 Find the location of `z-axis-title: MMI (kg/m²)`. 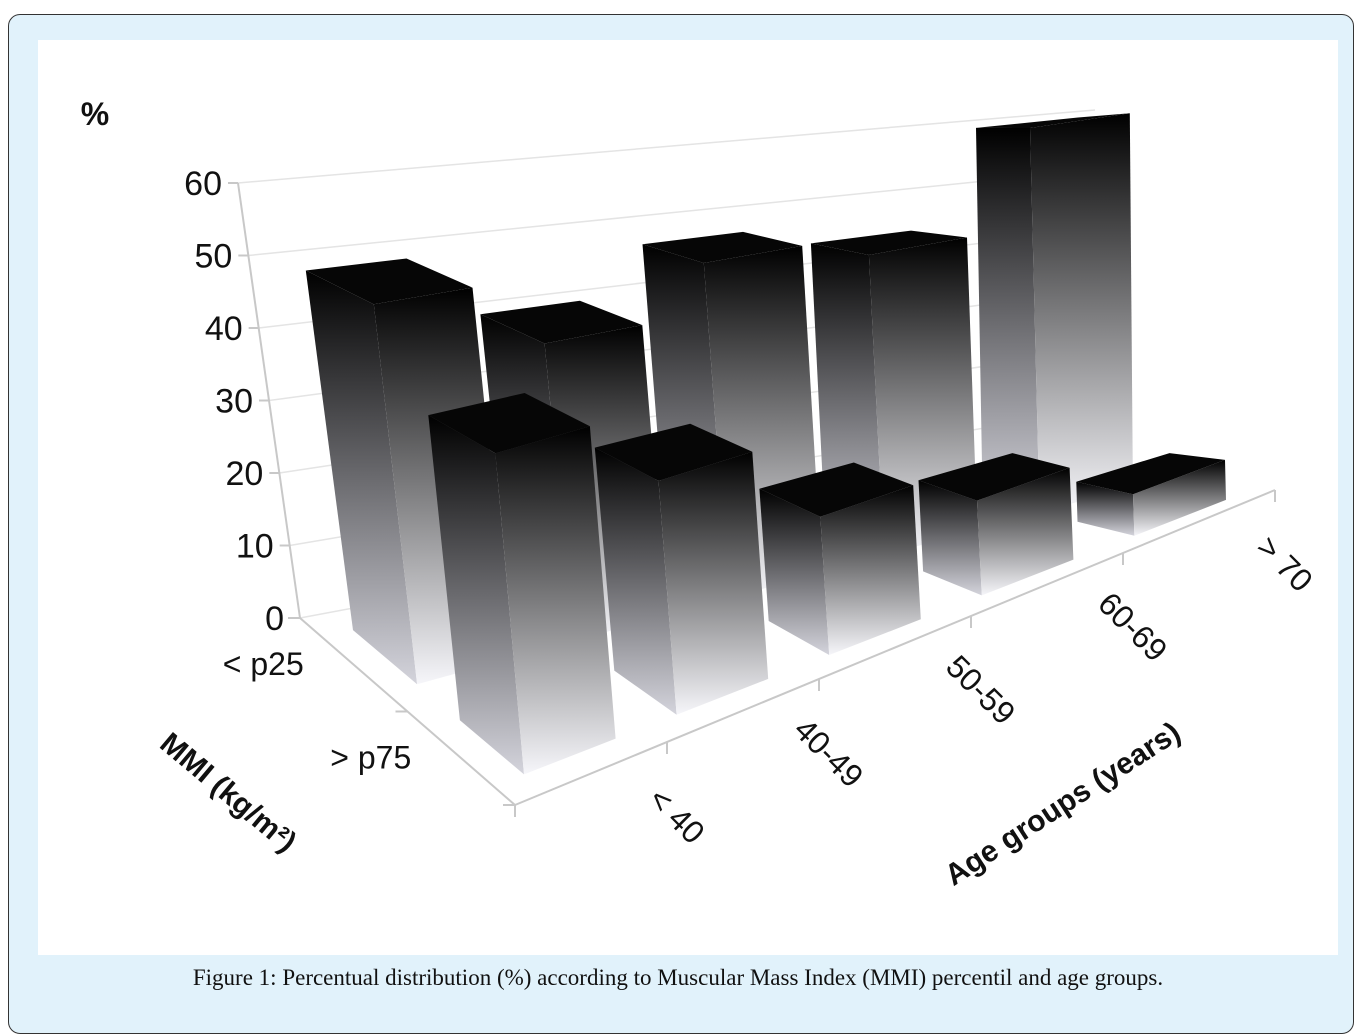

z-axis-title: MMI (kg/m²) is located at coordinates (228, 793).